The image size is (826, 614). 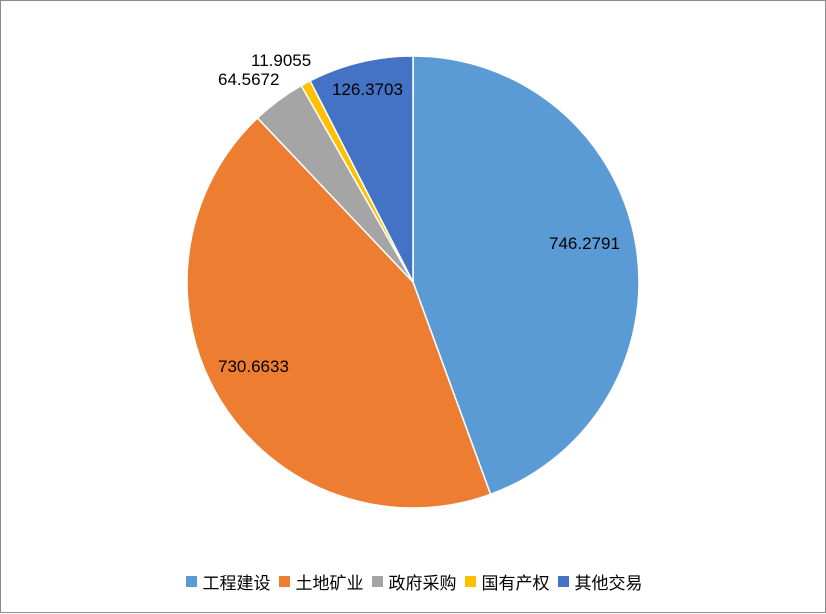 What do you see at coordinates (248, 79) in the screenshot?
I see `data-label-zhengfu: 64.5672` at bounding box center [248, 79].